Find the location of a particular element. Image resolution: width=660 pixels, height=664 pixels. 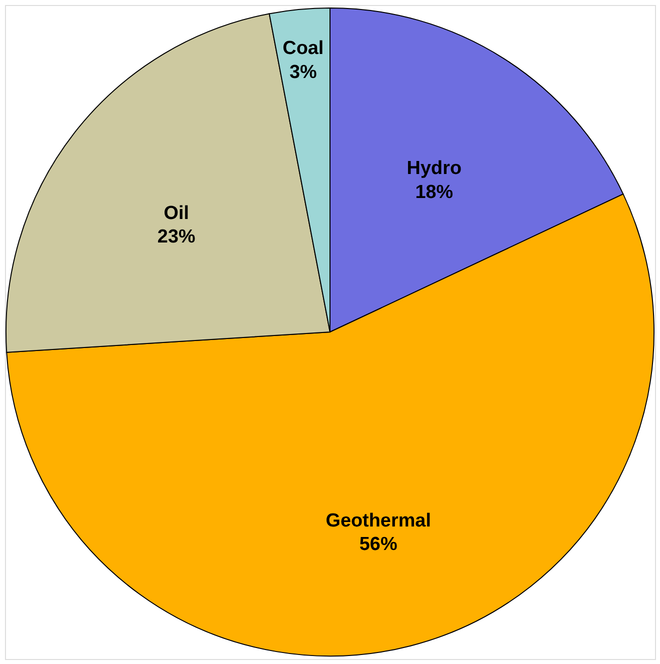

data-label: 56% is located at coordinates (378, 545).